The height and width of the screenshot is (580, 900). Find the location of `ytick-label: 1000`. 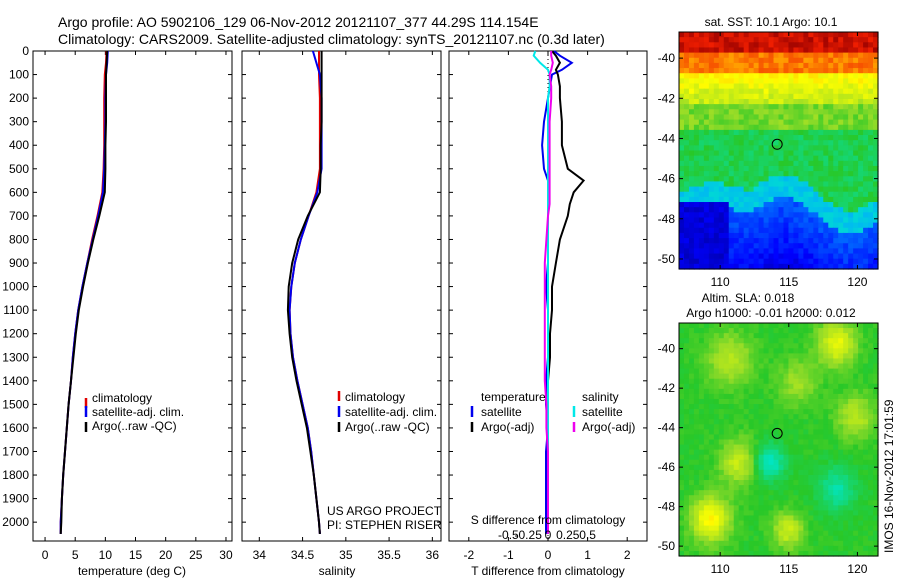

ytick-label: 1000 is located at coordinates (15, 287).